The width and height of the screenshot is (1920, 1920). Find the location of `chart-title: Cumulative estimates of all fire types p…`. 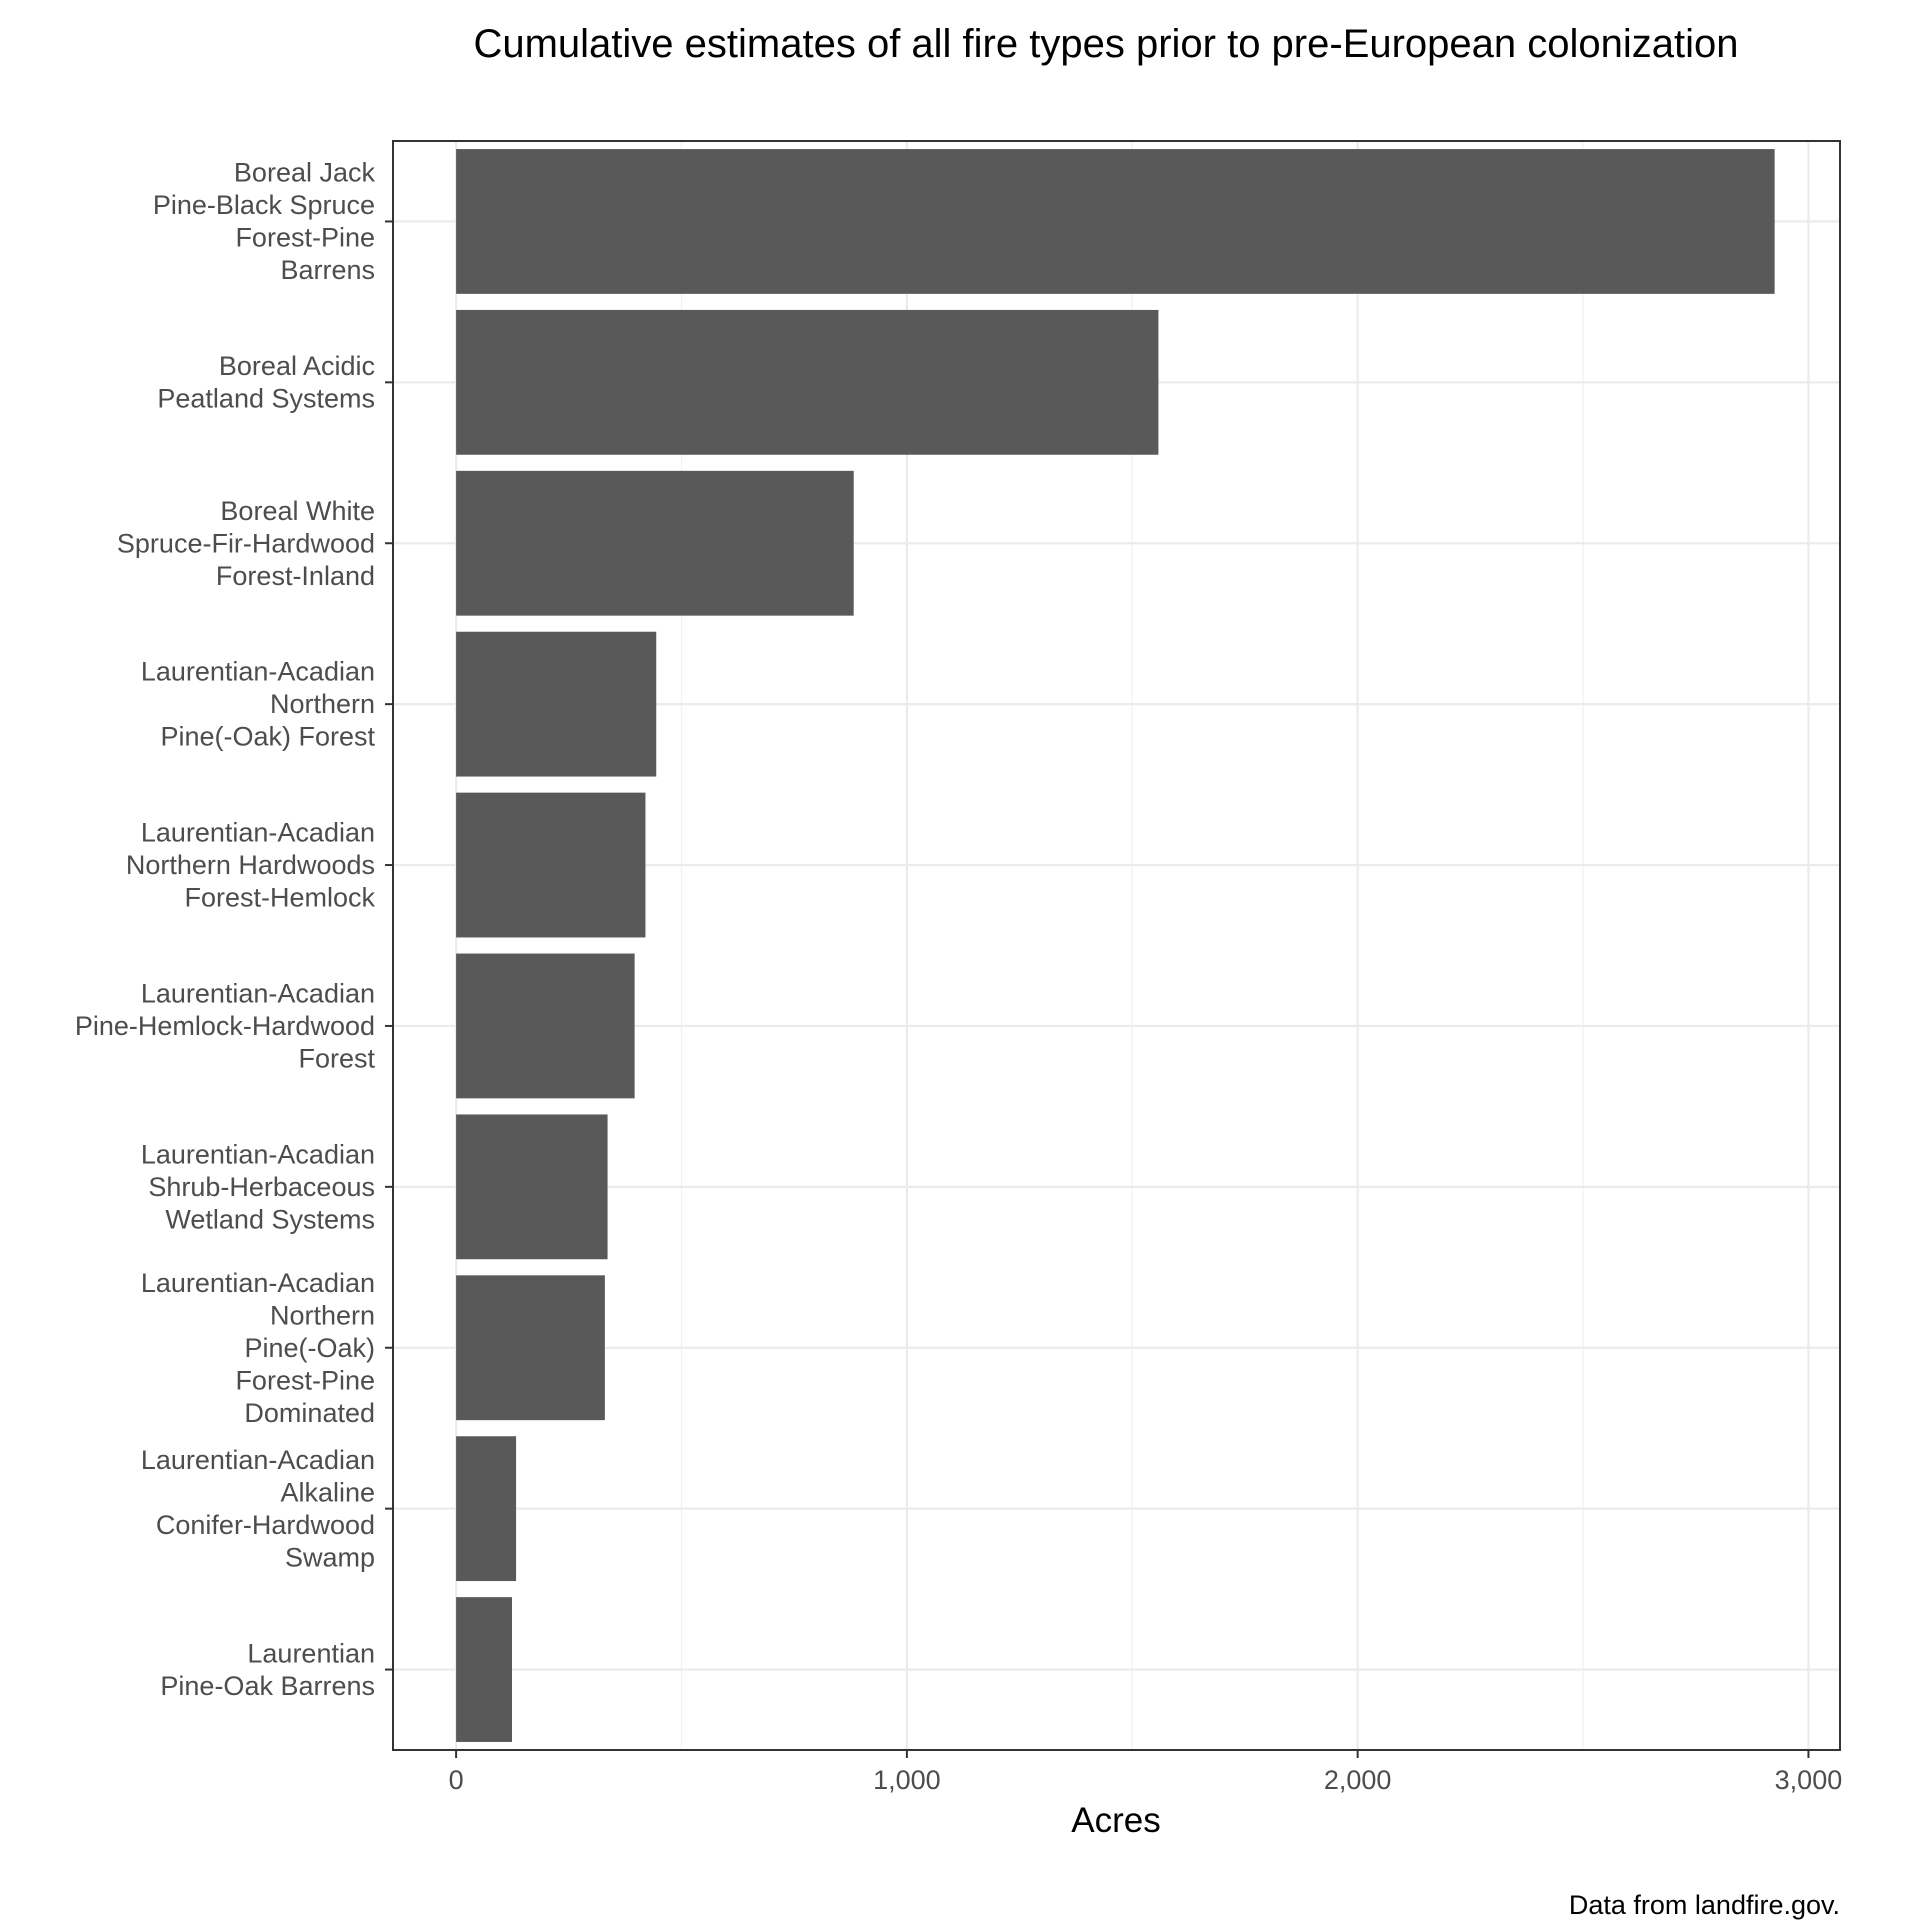

chart-title: Cumulative estimates of all fire types p… is located at coordinates (1105, 44).